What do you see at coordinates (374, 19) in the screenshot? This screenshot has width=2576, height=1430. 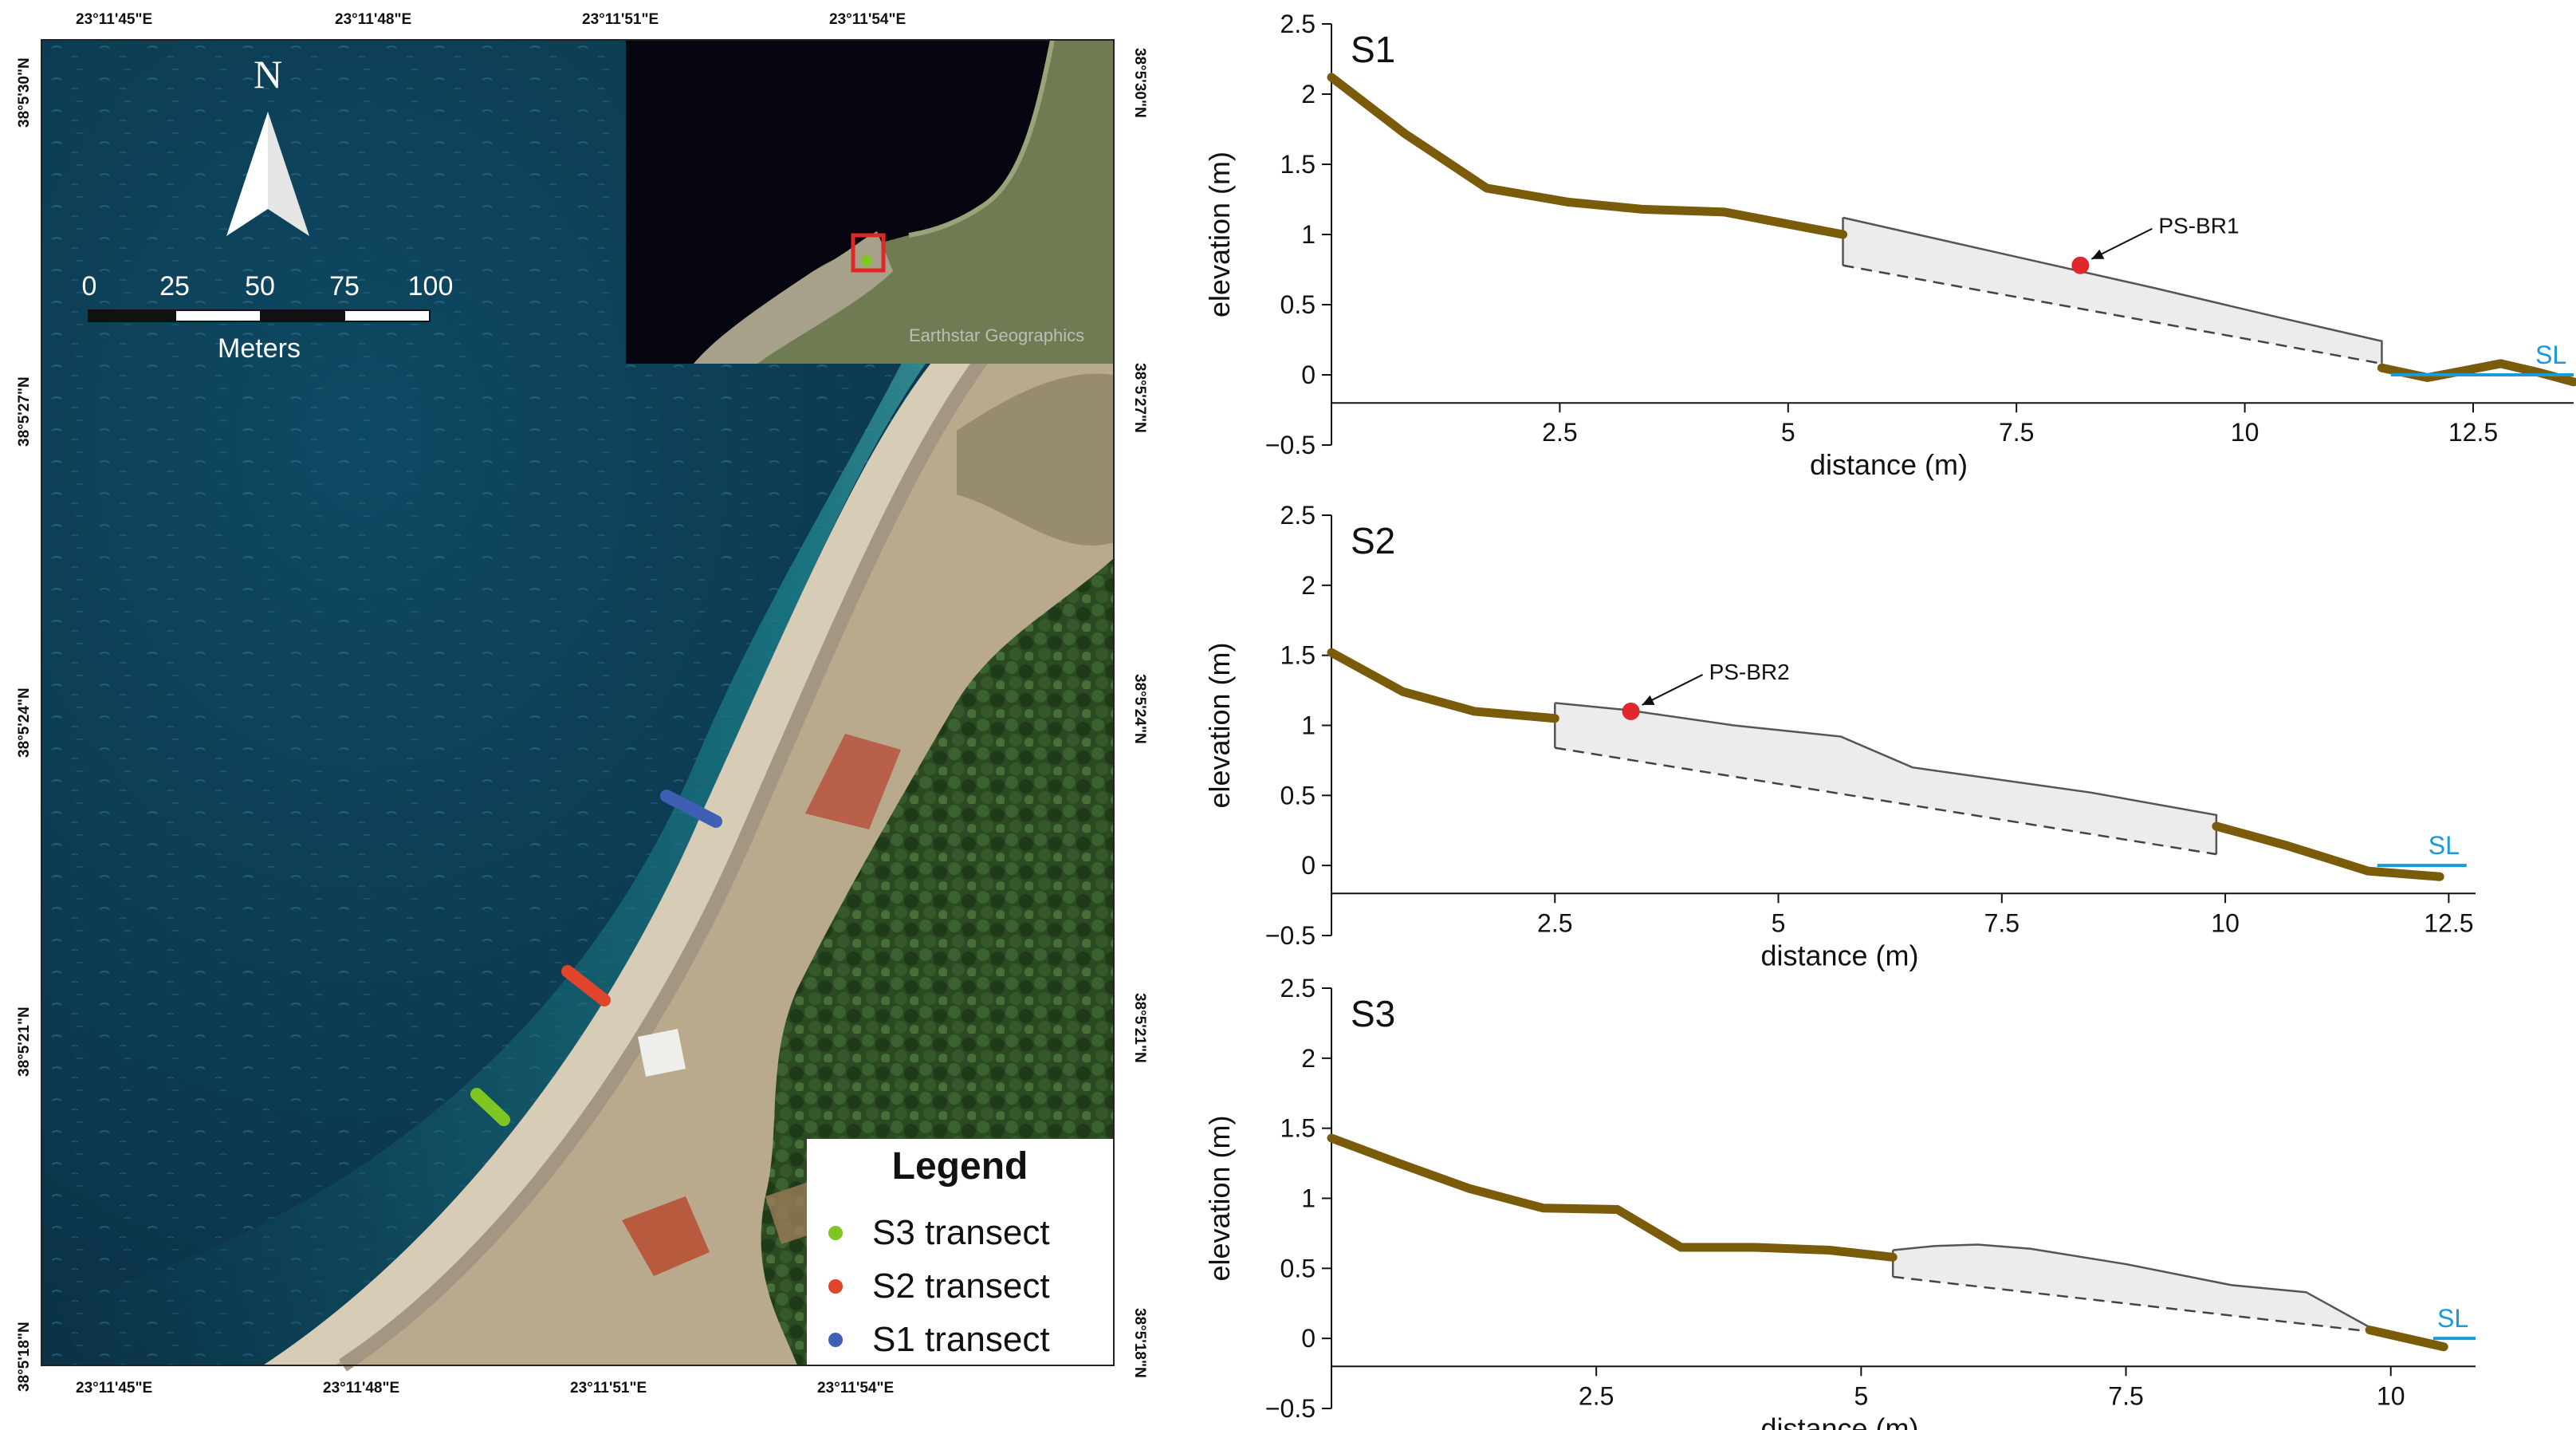 I see `lon-label-top-1: 23°11'48"E` at bounding box center [374, 19].